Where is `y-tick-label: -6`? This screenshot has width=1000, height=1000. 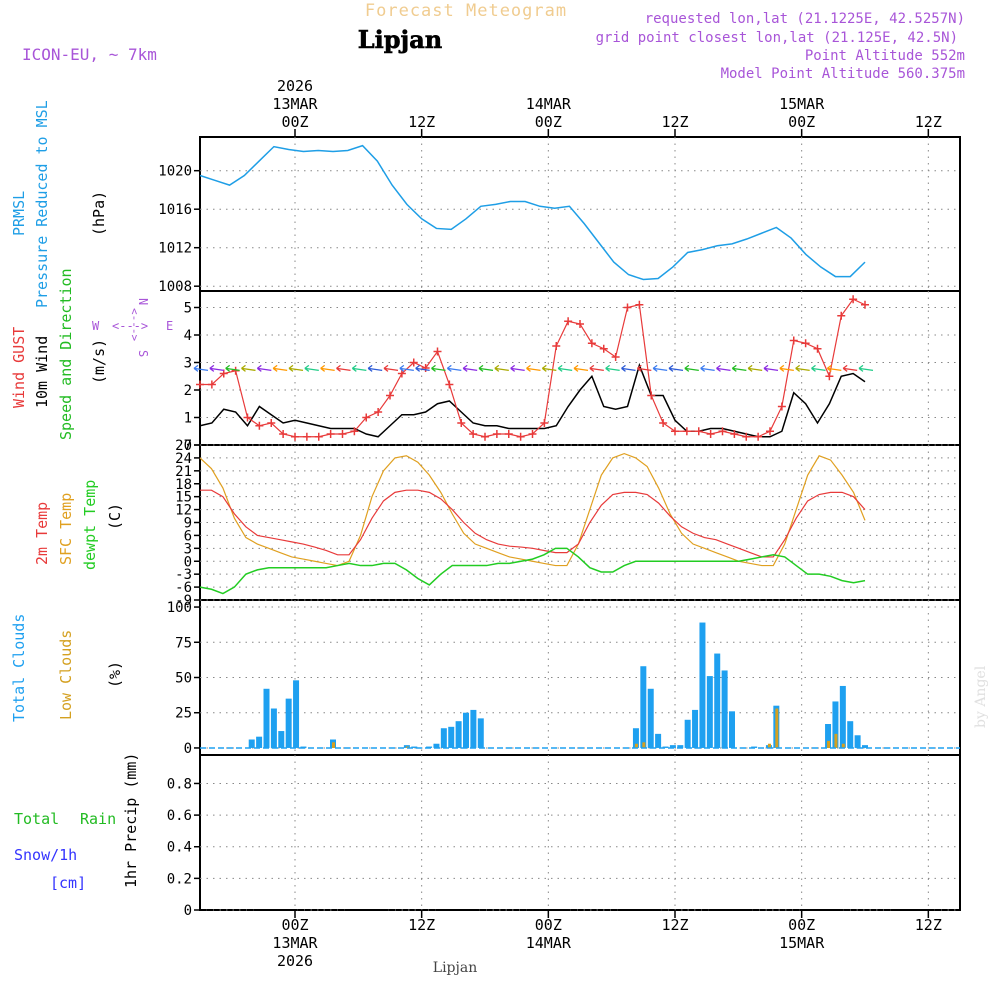 y-tick-label: -6 is located at coordinates (183, 588).